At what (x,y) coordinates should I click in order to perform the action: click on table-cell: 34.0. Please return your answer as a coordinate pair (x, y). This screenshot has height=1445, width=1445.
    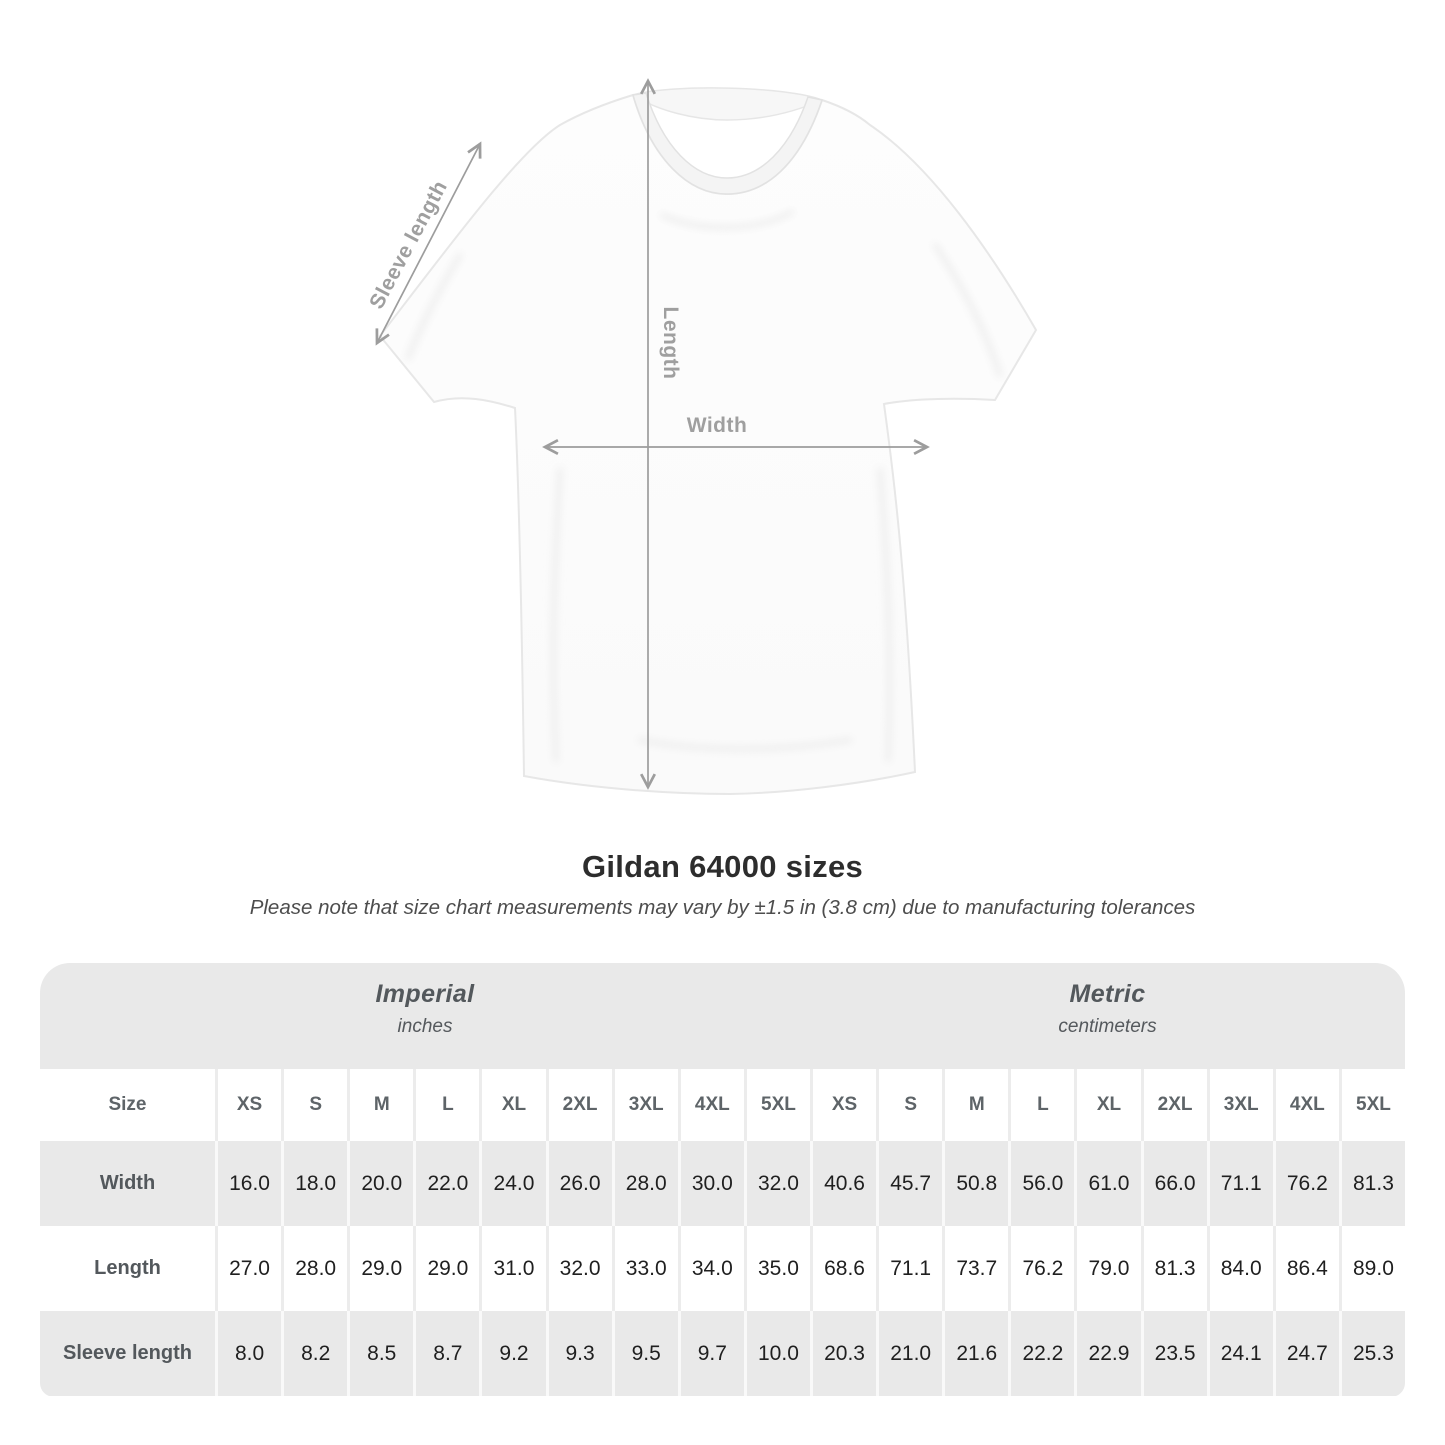
    Looking at the image, I should click on (710, 1268).